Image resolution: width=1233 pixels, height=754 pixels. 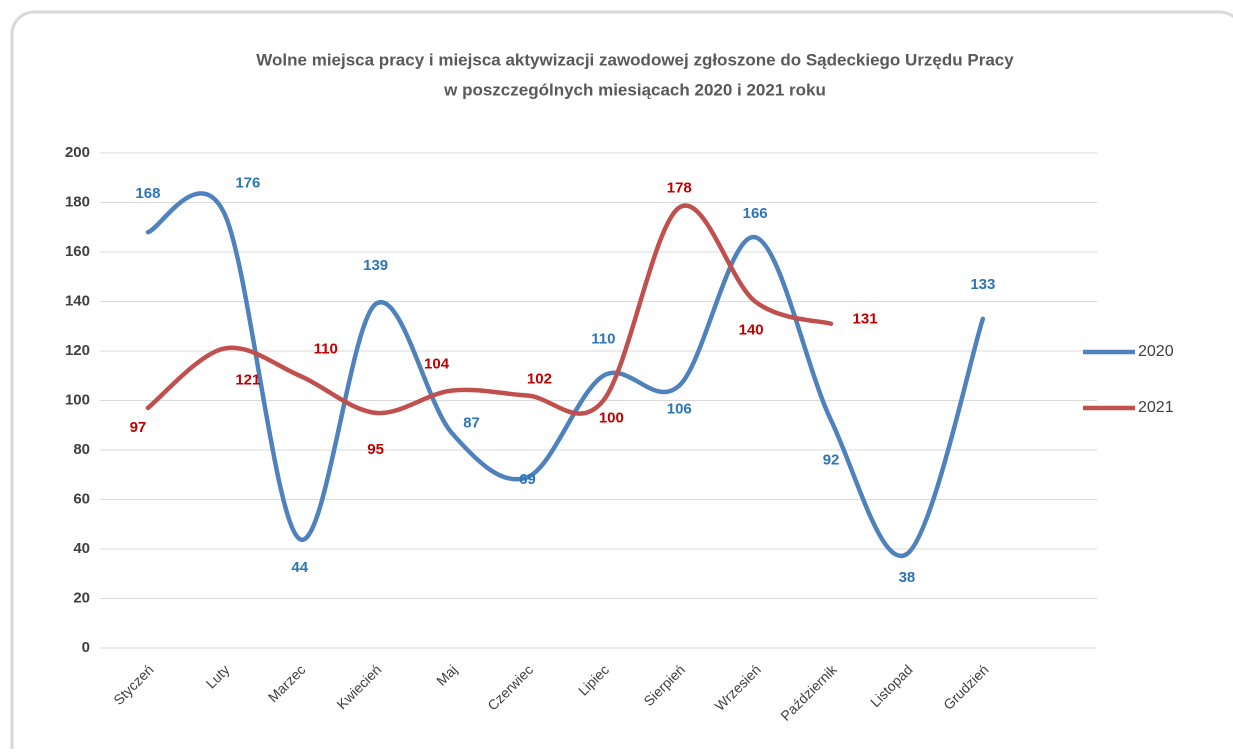 I want to click on y-tick-label: 80, so click(x=81, y=449).